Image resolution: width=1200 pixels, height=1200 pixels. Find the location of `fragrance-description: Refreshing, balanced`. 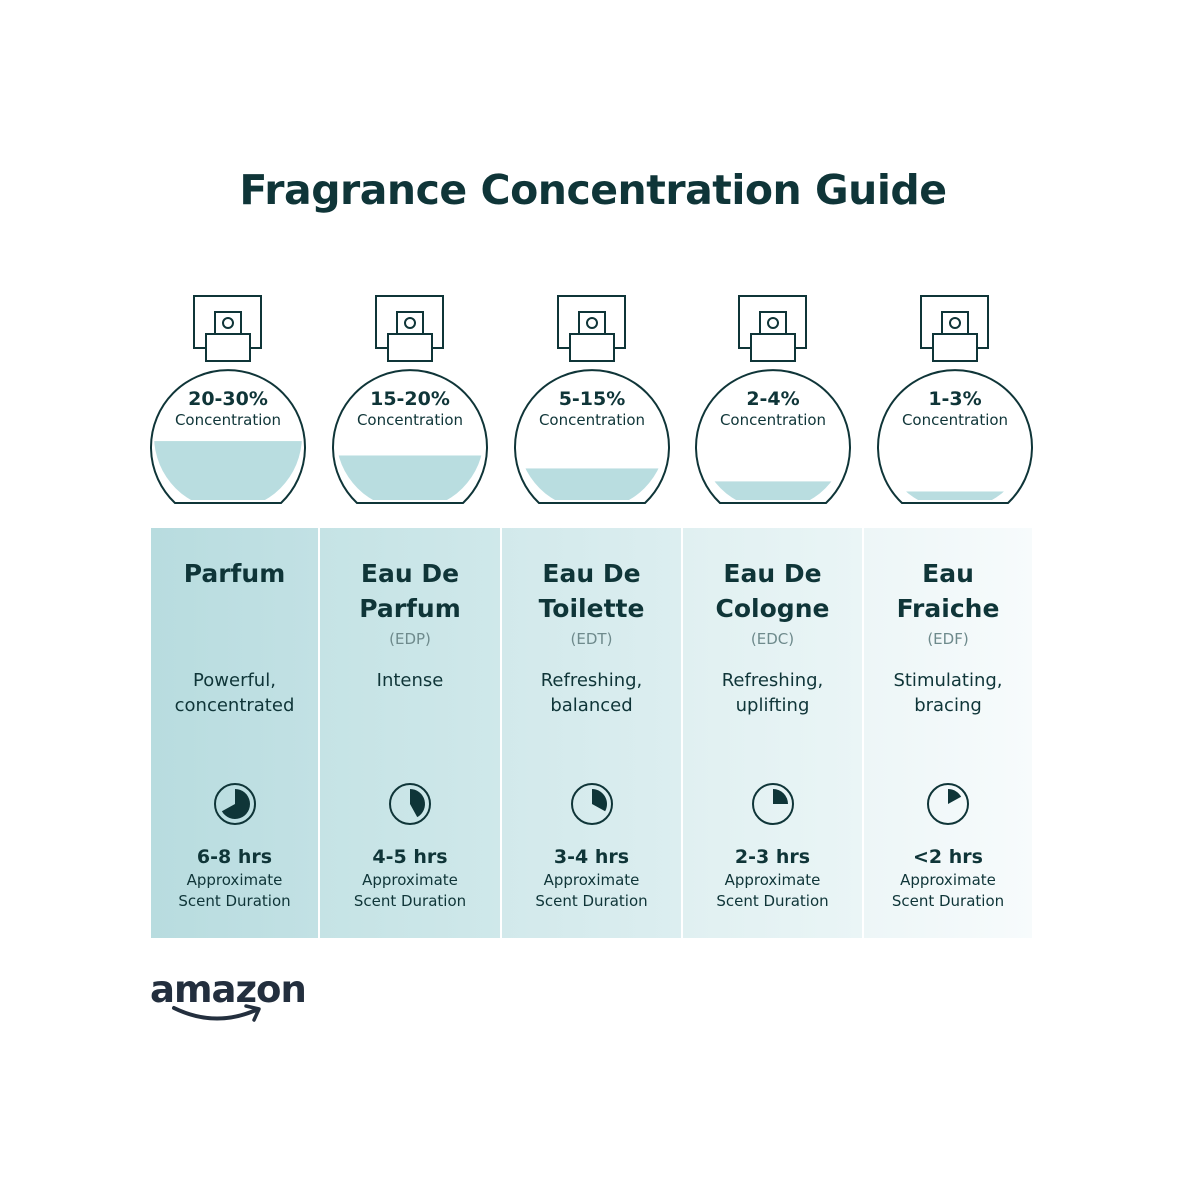

fragrance-description: Refreshing, balanced is located at coordinates (591, 693).